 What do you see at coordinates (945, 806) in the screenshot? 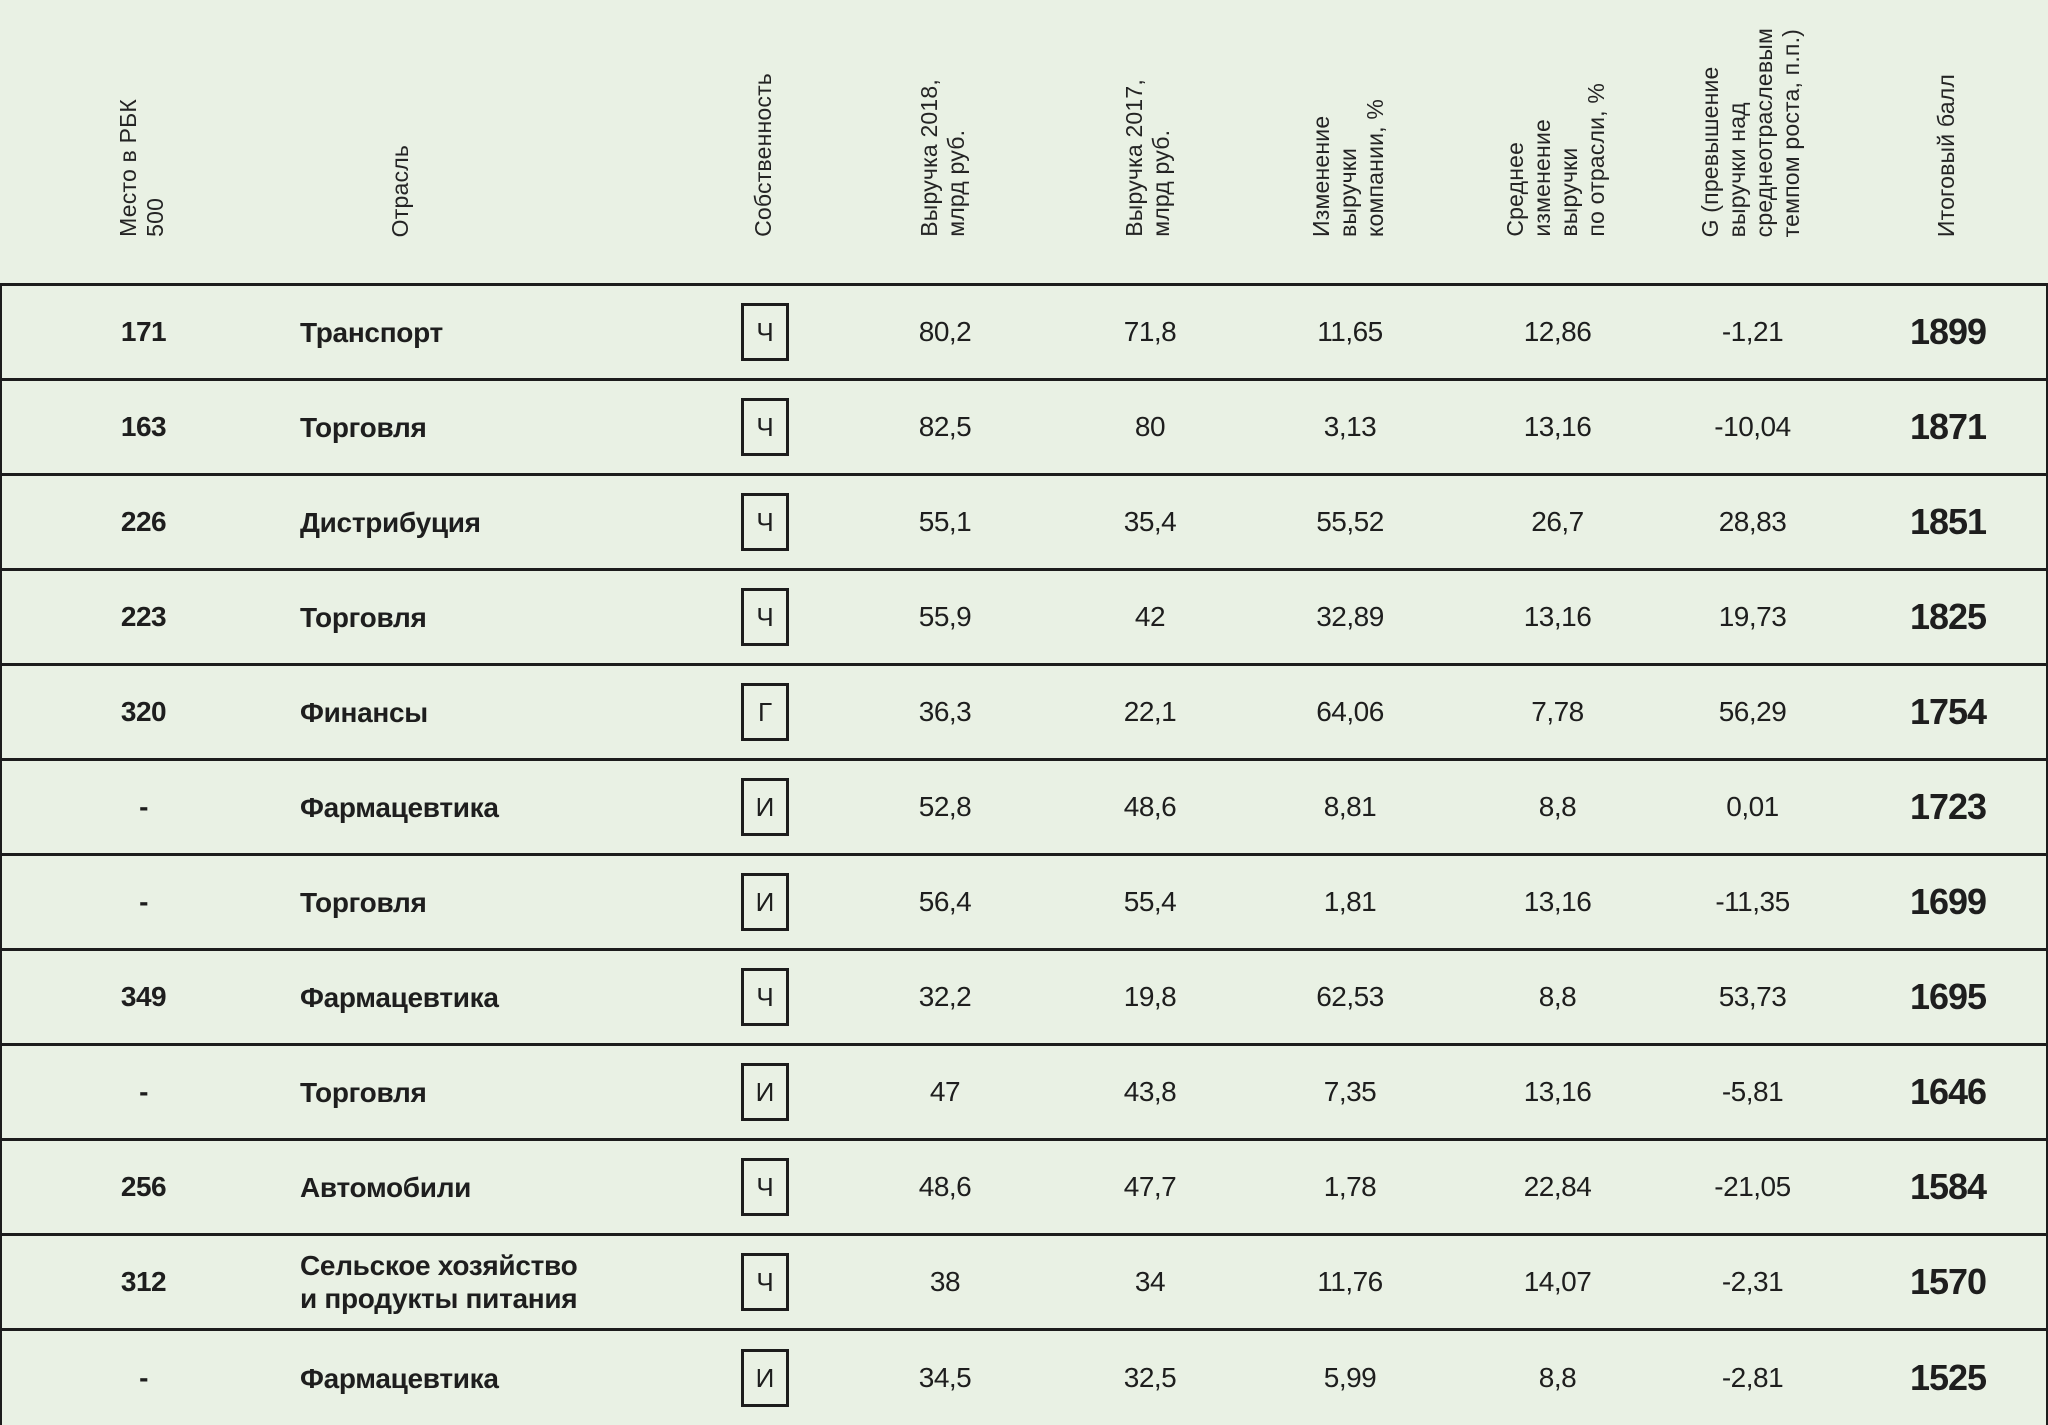
I see `revenue-2018-cell: 52,8` at bounding box center [945, 806].